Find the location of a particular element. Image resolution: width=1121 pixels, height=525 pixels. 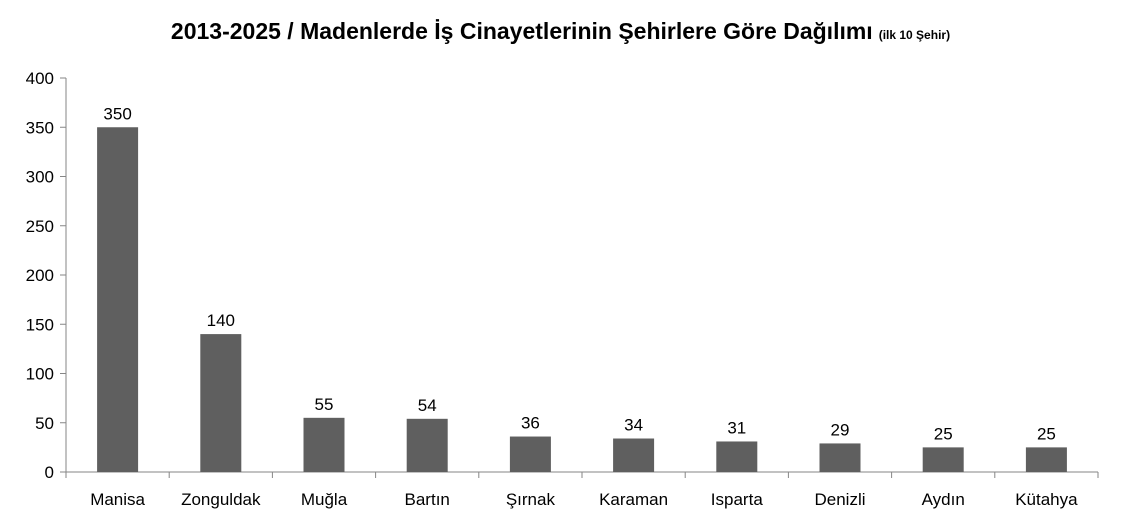

data-label: 140 is located at coordinates (221, 320).